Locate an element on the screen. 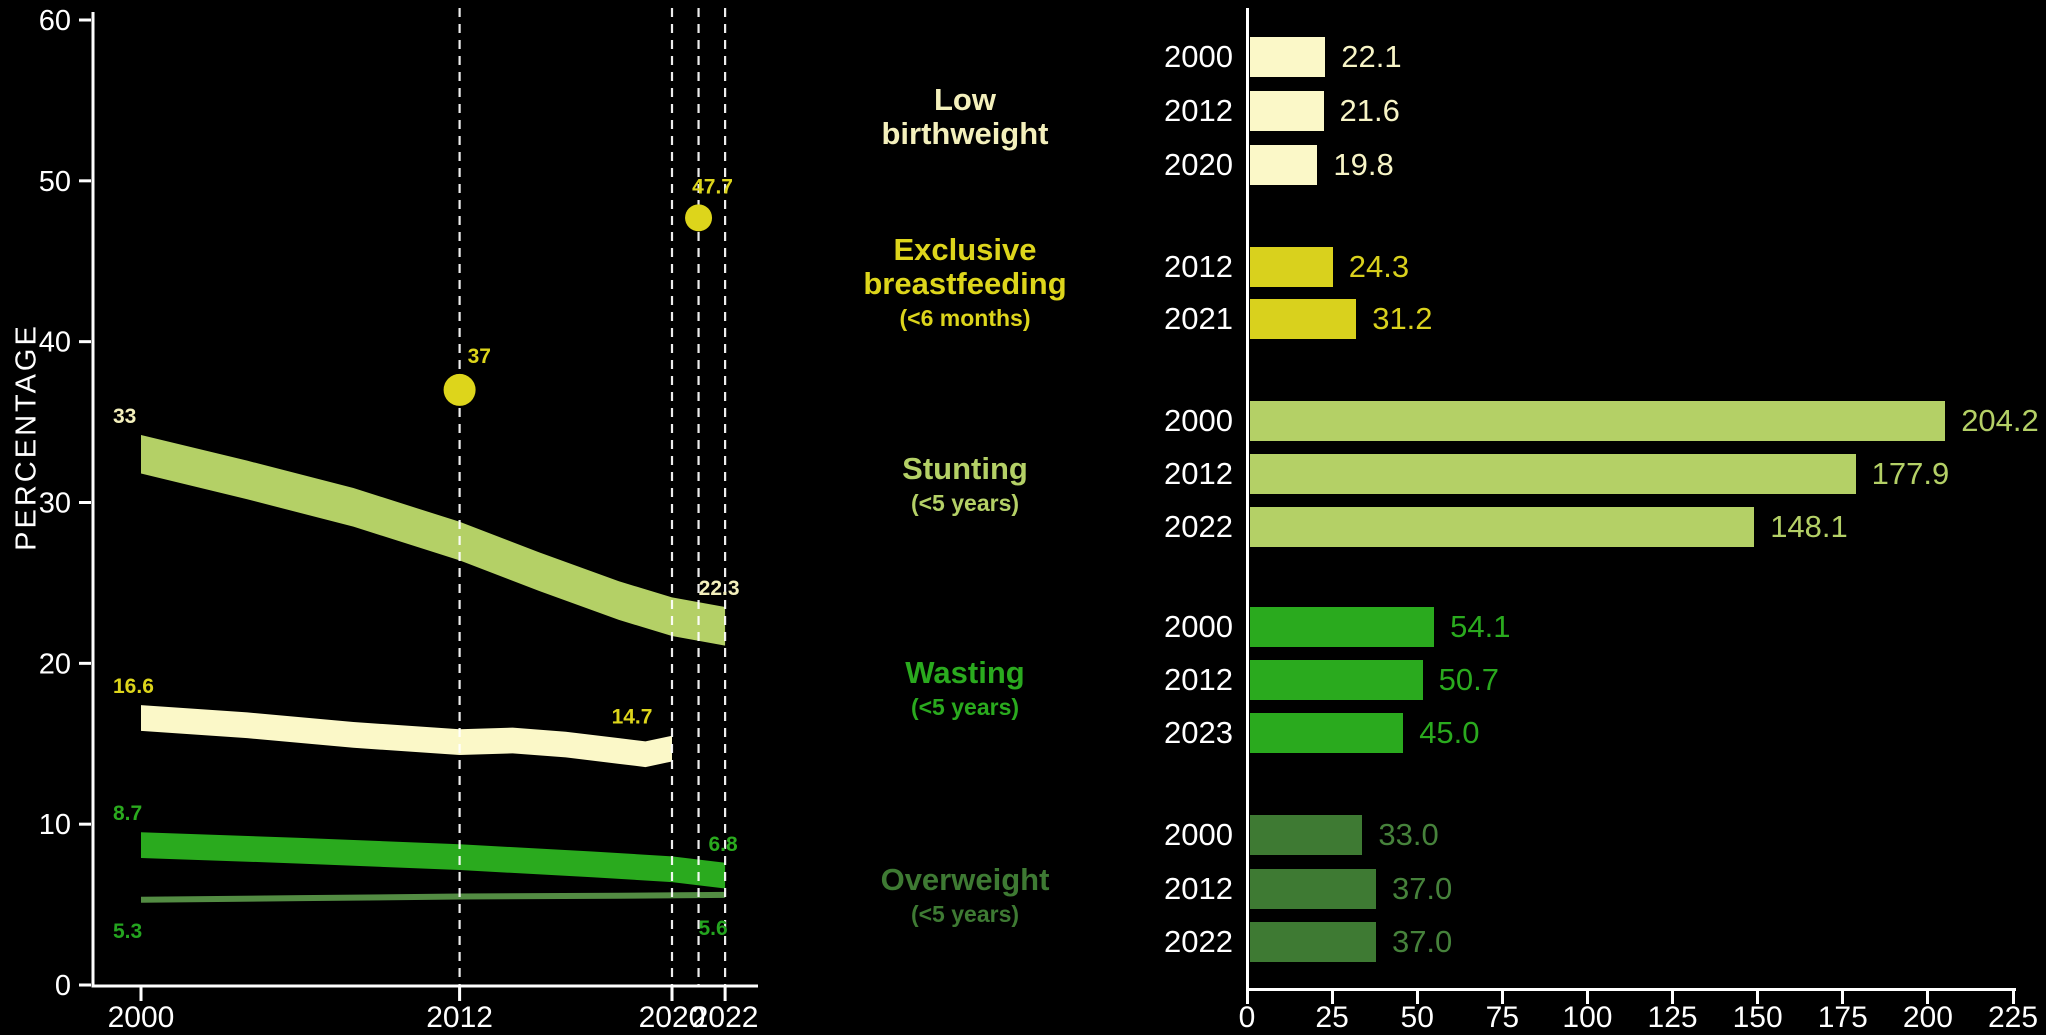 The width and height of the screenshot is (2046, 1035). bar-x-tick-label: 75 is located at coordinates (1502, 1017).